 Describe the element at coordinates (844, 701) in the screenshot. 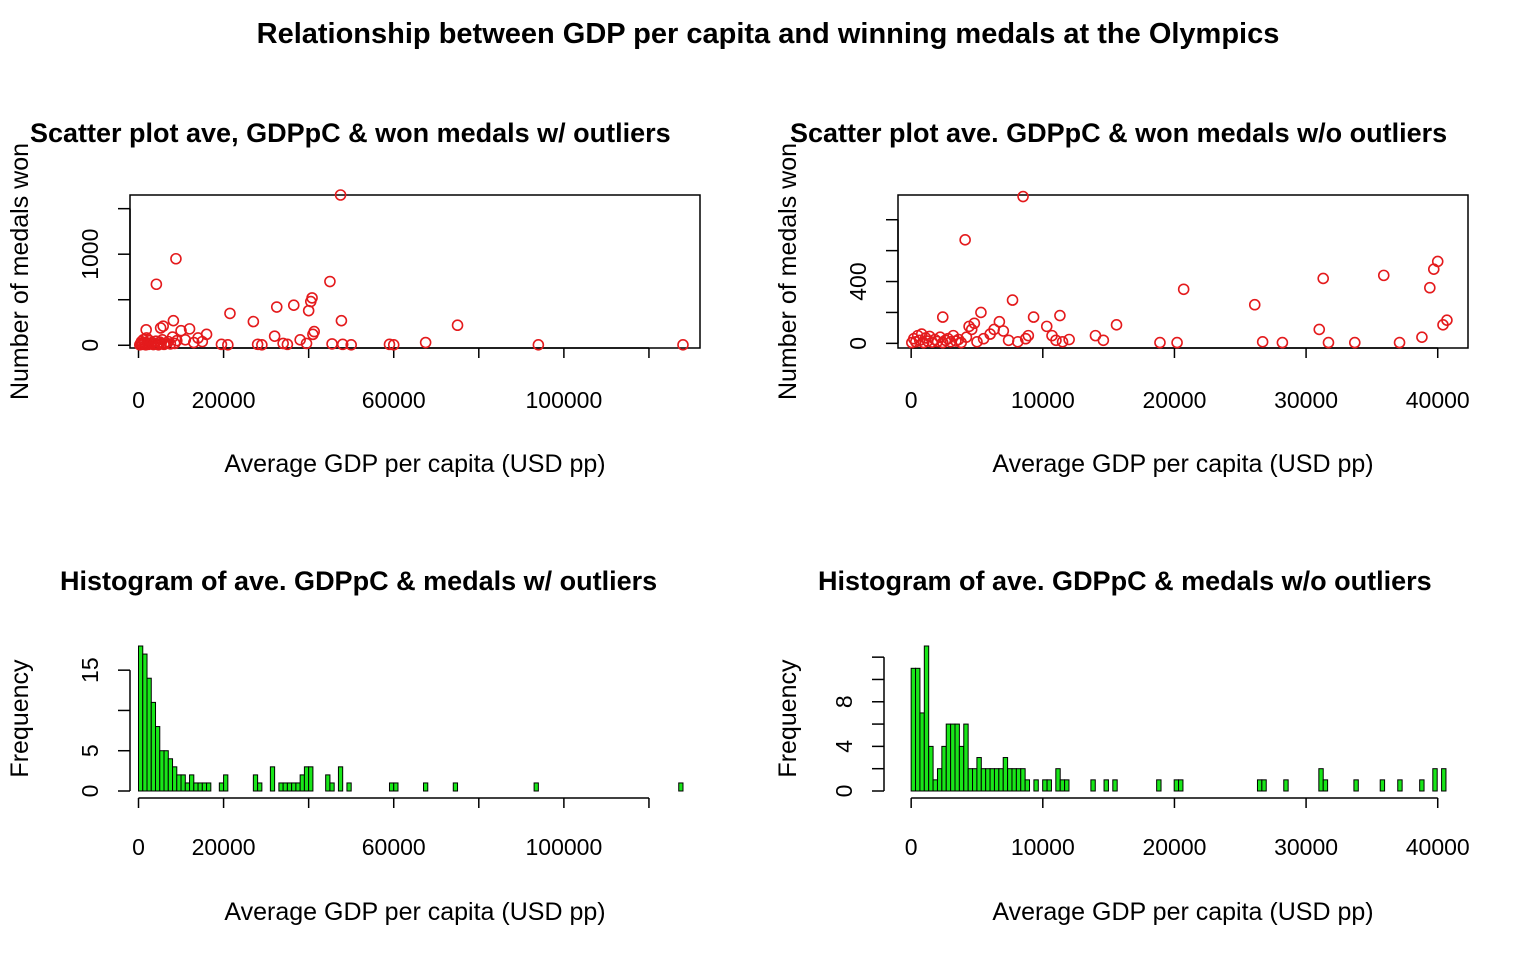

I see `y-tick-label: 8` at that location.